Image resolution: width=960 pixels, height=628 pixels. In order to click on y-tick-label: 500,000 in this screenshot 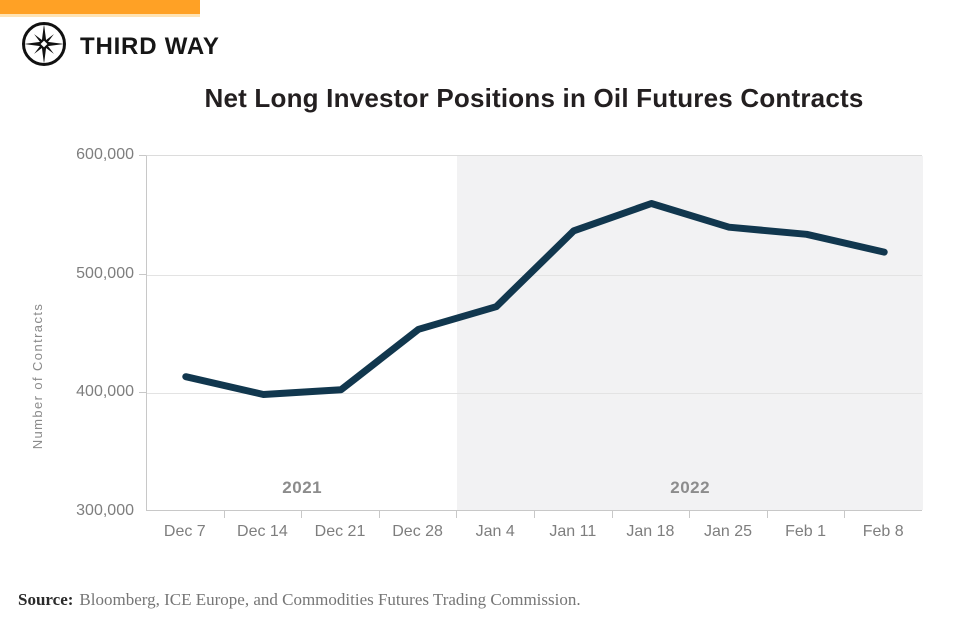, I will do `click(105, 273)`.